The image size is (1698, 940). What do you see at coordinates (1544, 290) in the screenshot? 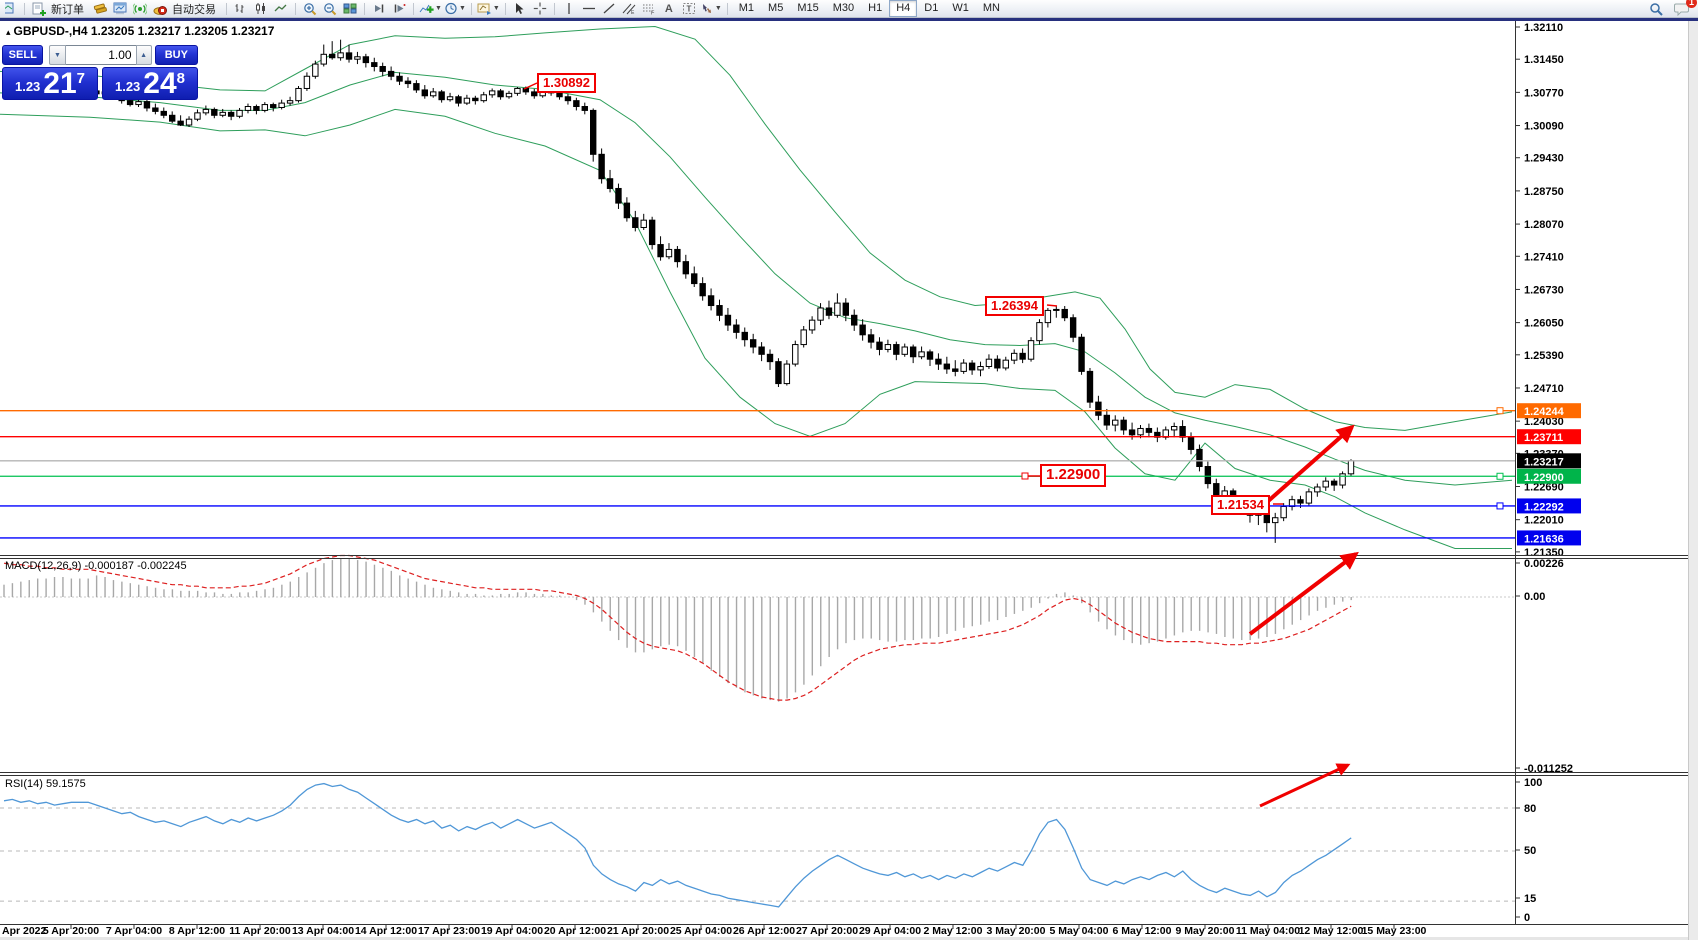
I see `svg-text: 1.26730` at bounding box center [1544, 290].